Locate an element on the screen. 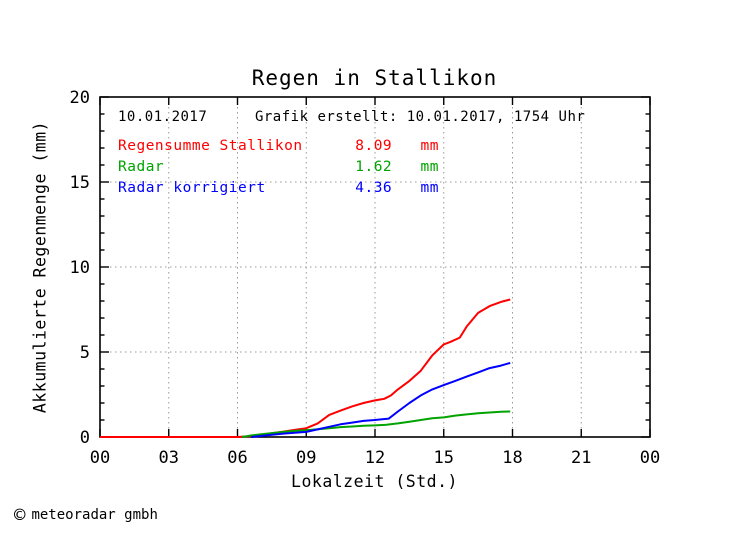 Image resolution: width=749 pixels, height=539 pixels. svg-text: 12 is located at coordinates (375, 458).